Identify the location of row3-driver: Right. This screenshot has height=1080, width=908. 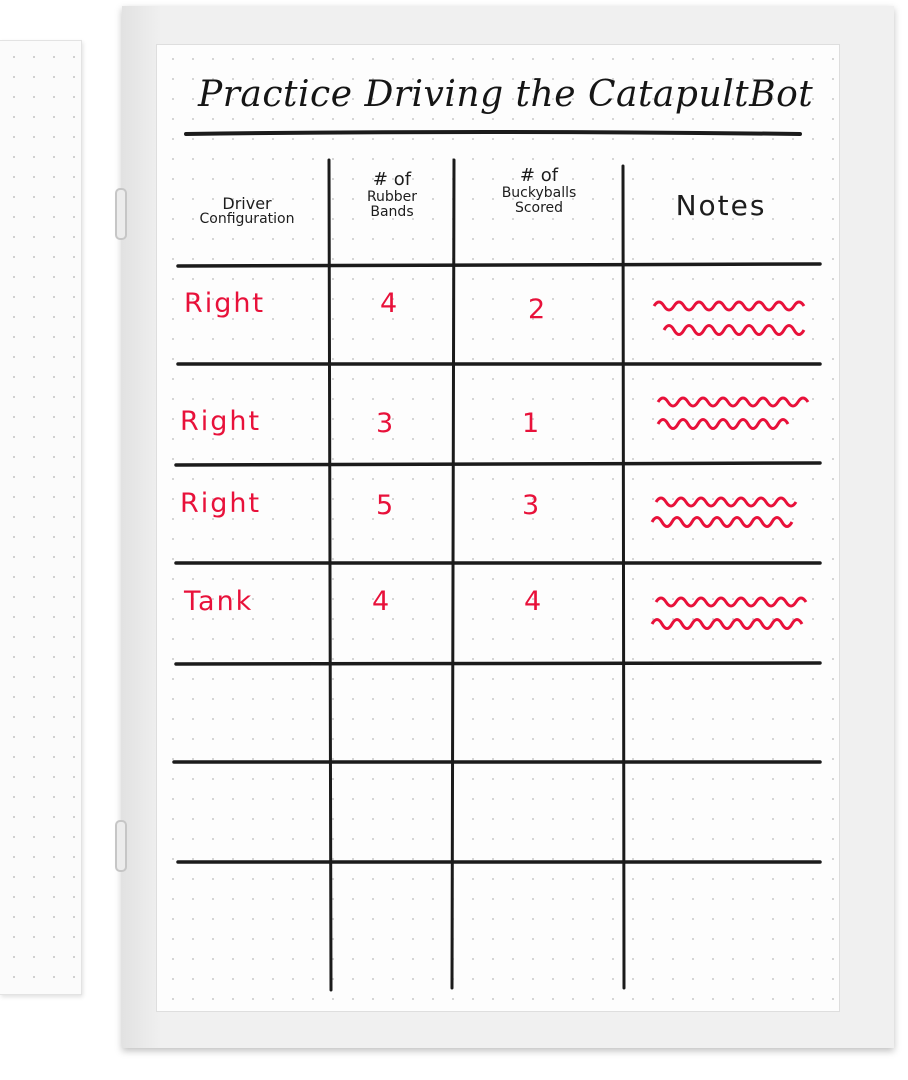
(221, 503).